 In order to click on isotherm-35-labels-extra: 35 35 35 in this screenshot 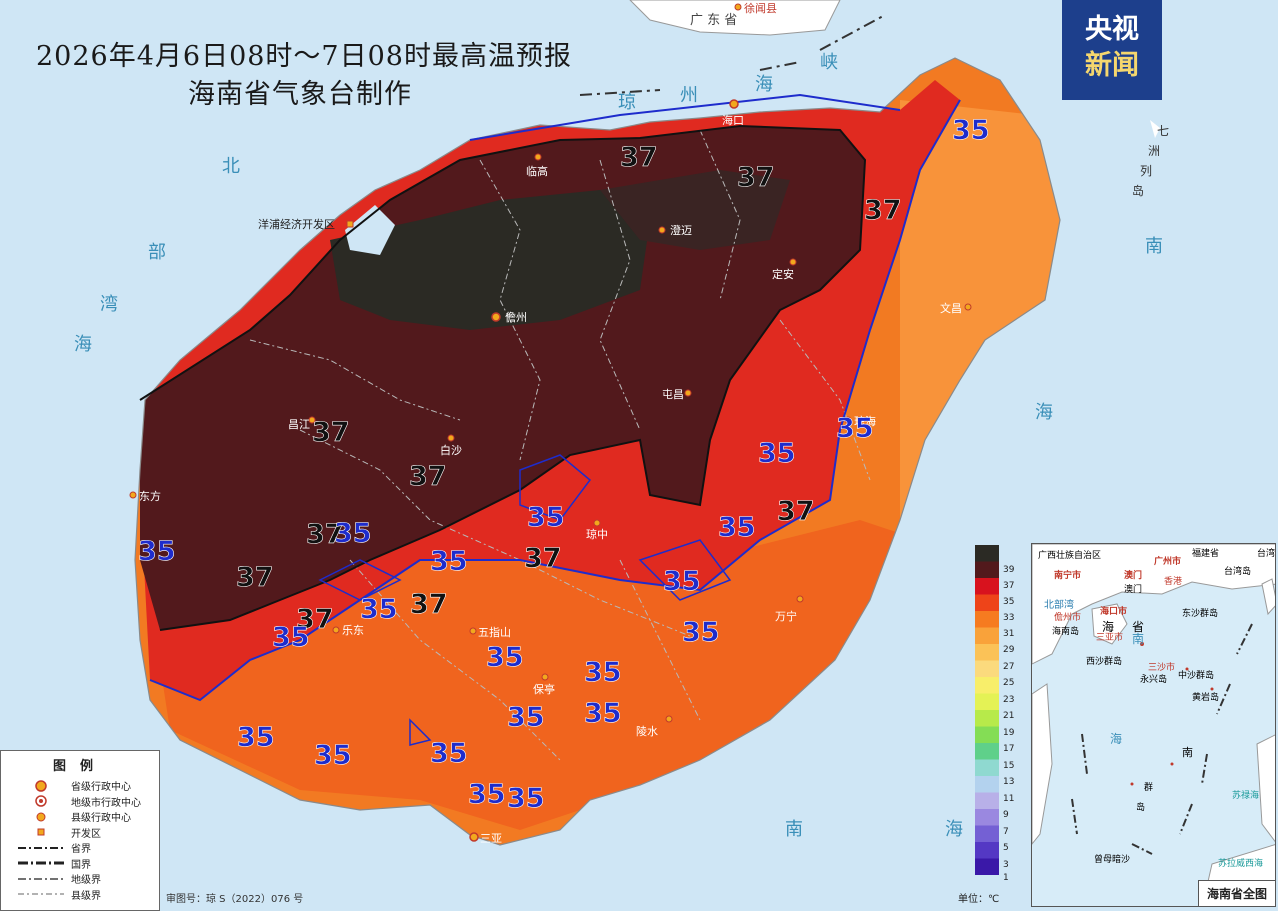, I will do `click(487, 776)`.